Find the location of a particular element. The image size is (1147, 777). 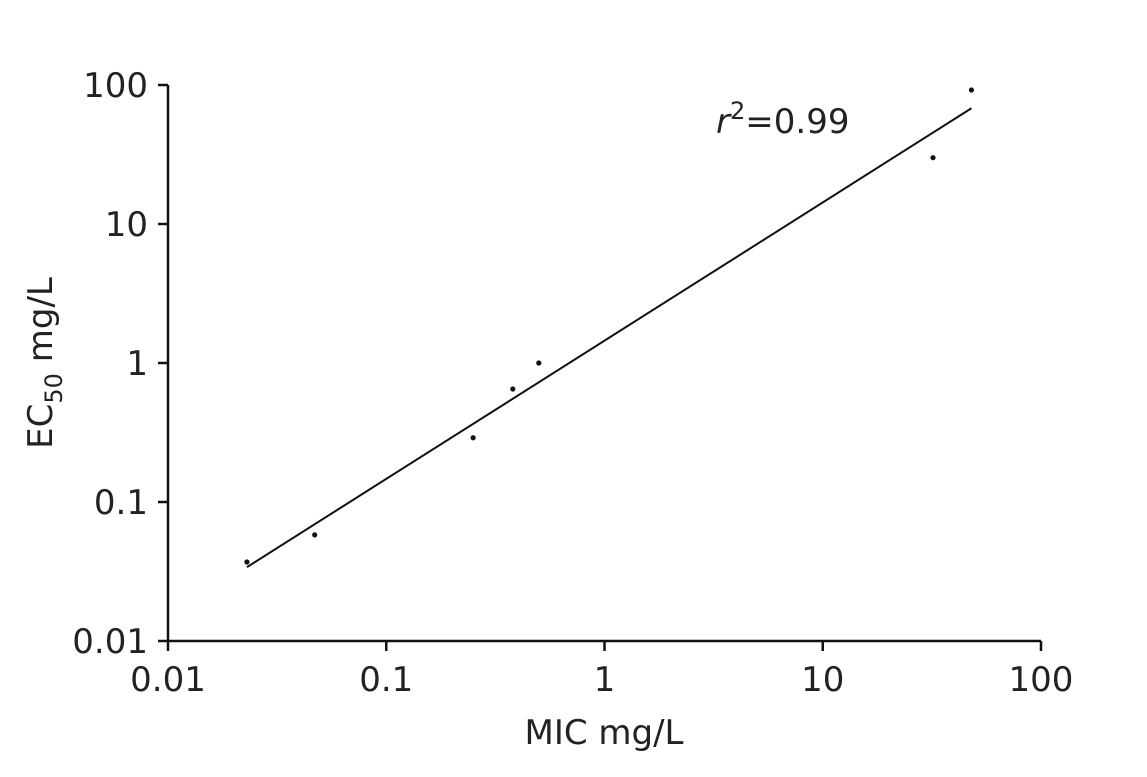

y-tick-label: 100 is located at coordinates (115, 86).